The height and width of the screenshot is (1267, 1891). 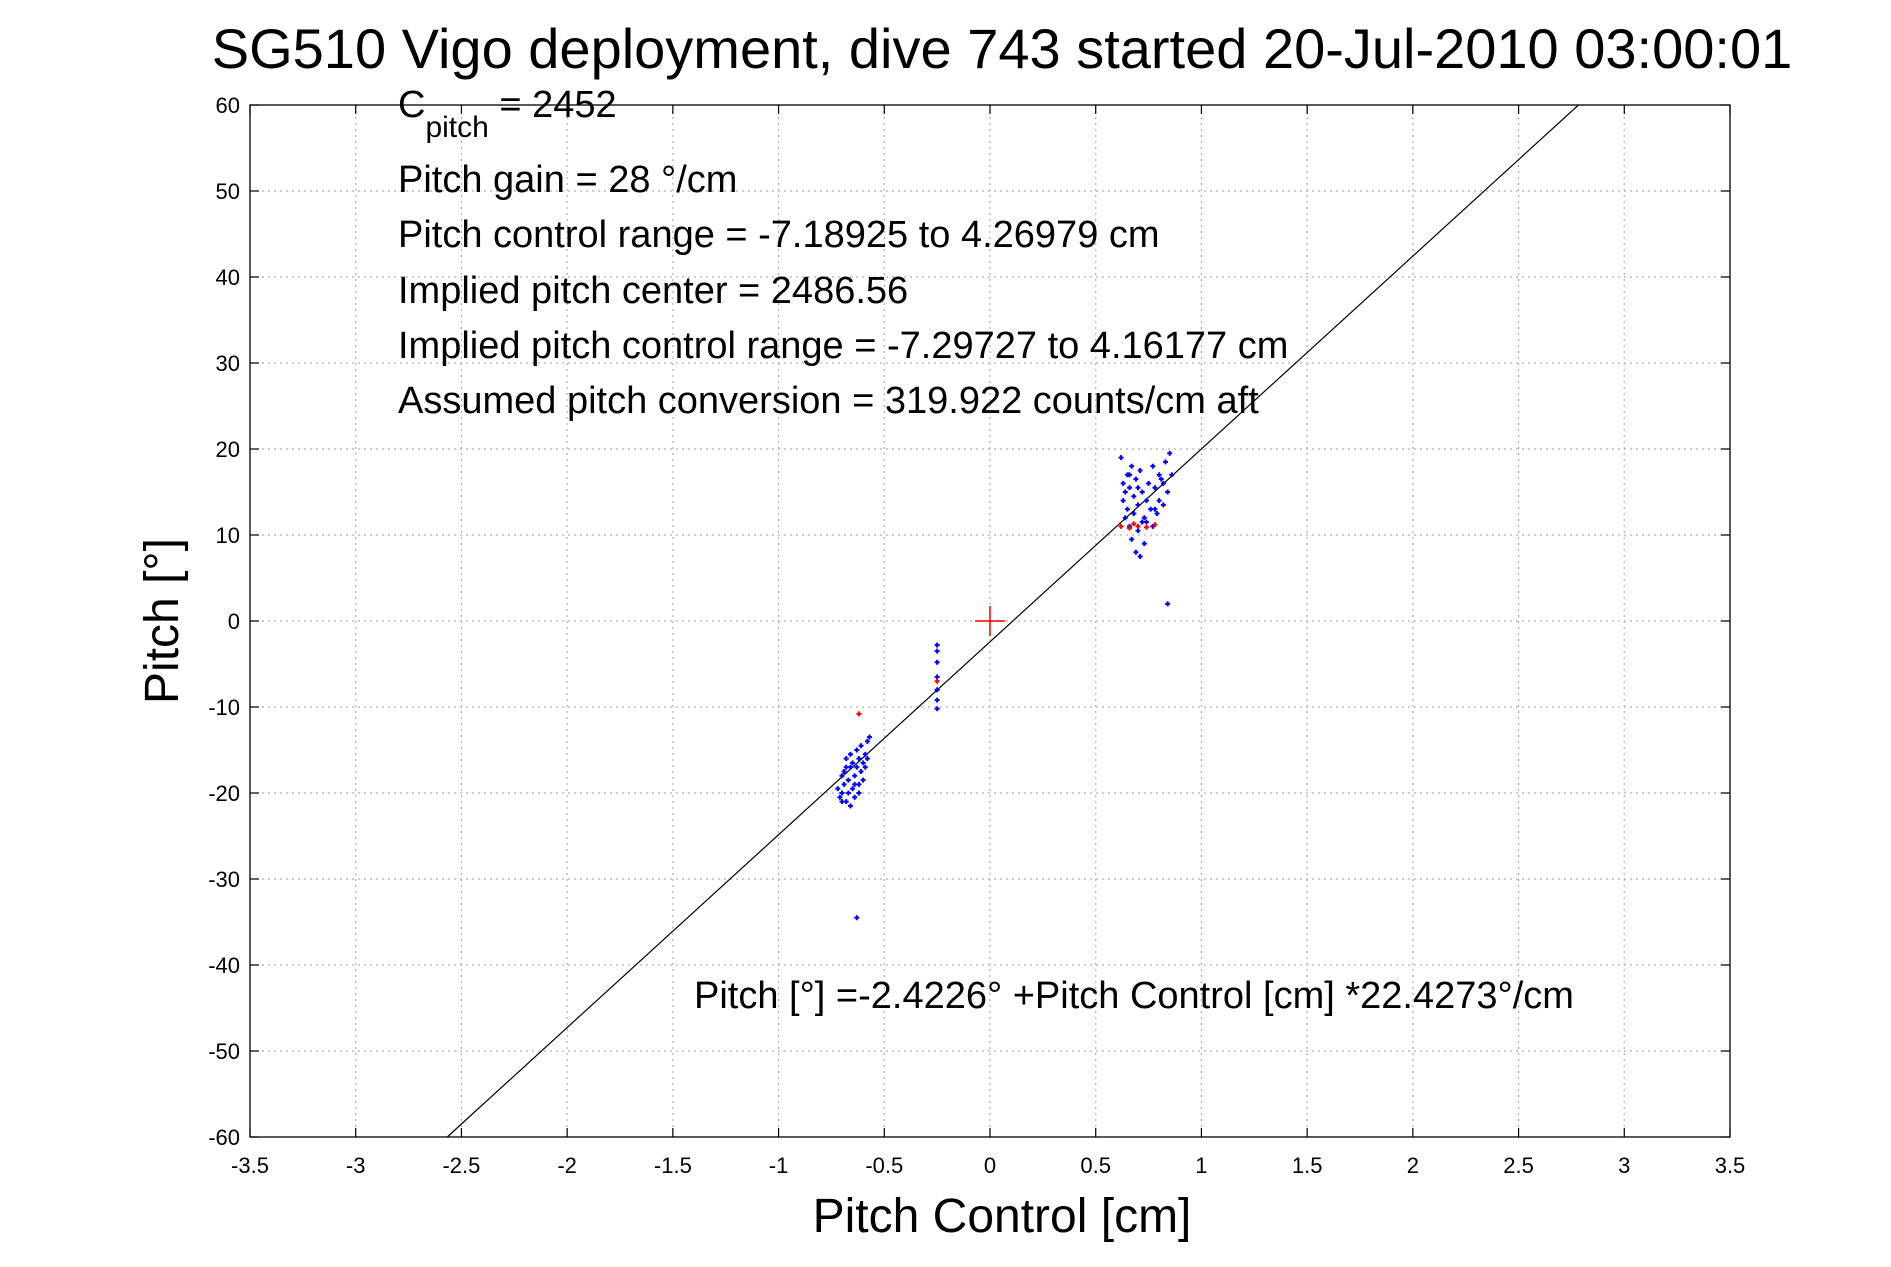 I want to click on x-tick-label: -3, so click(x=356, y=1165).